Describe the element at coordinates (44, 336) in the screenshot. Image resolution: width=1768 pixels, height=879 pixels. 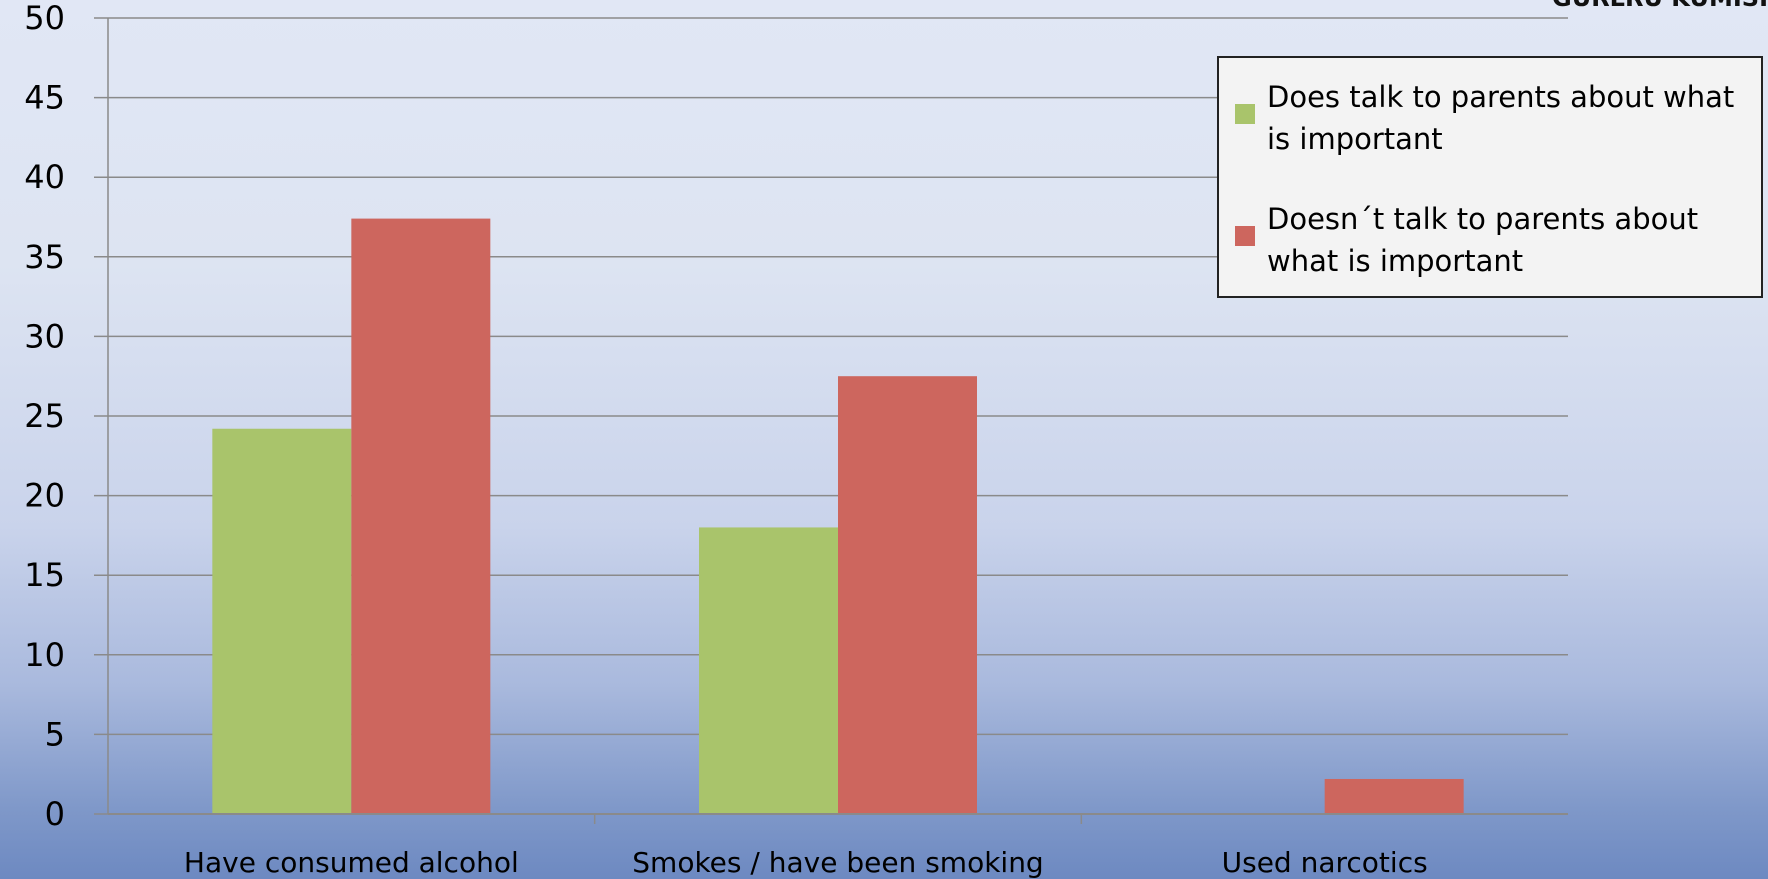
I see `y-tick-label: 30` at that location.